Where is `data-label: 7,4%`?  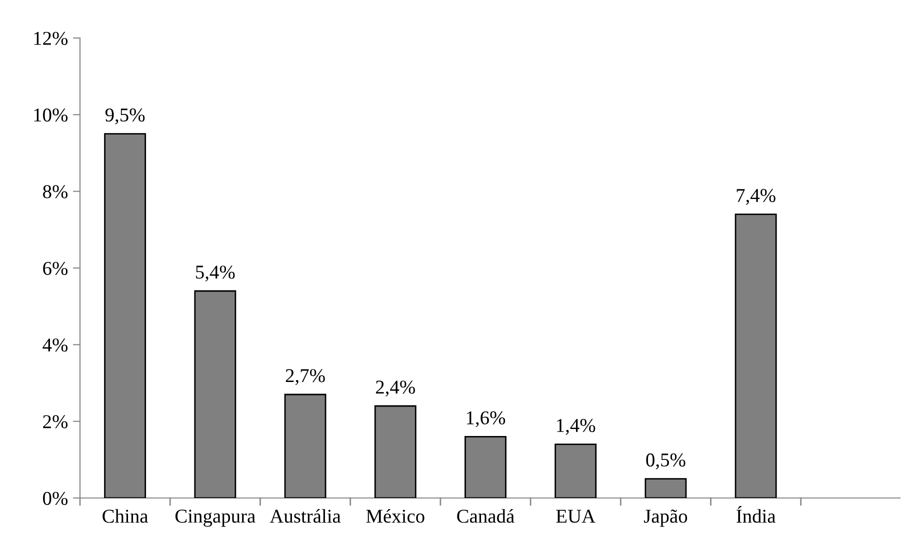 data-label: 7,4% is located at coordinates (756, 196).